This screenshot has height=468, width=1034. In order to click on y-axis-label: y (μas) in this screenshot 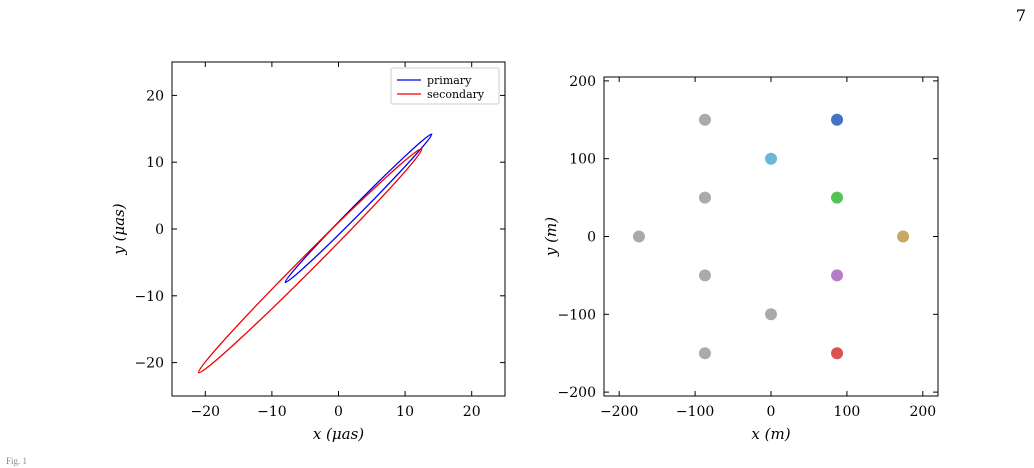, I will do `click(119, 229)`.